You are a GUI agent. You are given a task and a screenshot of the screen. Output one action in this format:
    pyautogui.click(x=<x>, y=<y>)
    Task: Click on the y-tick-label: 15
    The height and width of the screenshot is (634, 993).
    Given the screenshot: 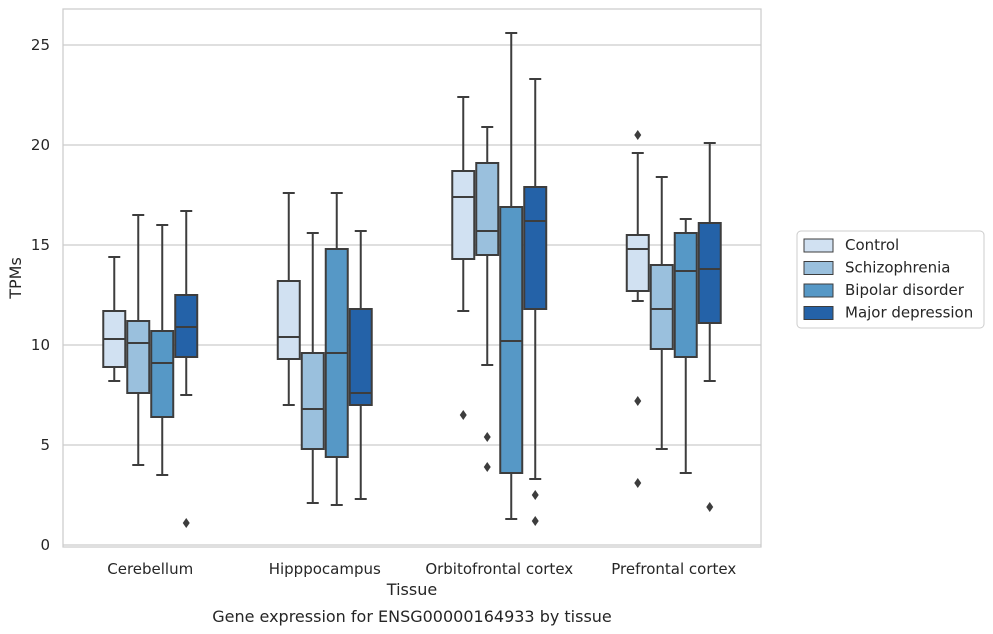 What is the action you would take?
    pyautogui.click(x=40, y=245)
    